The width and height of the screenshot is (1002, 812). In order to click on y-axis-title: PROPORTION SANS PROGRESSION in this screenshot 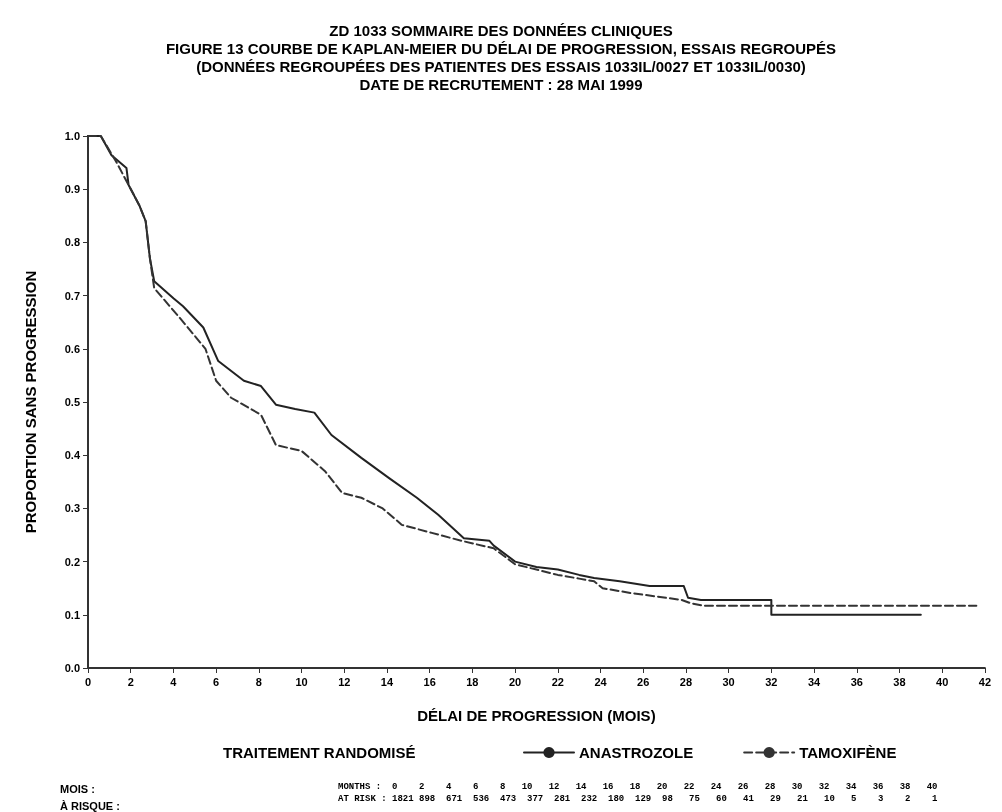, I will do `click(30, 402)`.